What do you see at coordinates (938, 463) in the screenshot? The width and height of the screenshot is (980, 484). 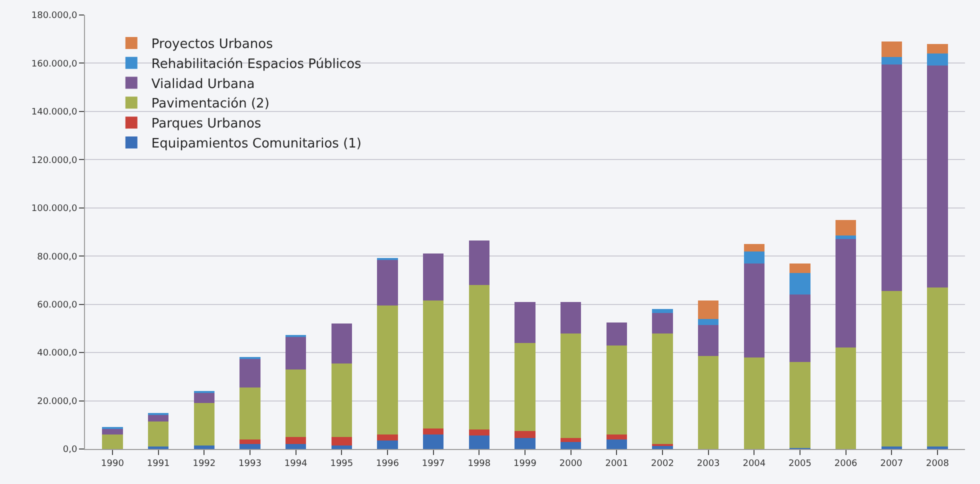 I see `x-tick-label: 2008` at bounding box center [938, 463].